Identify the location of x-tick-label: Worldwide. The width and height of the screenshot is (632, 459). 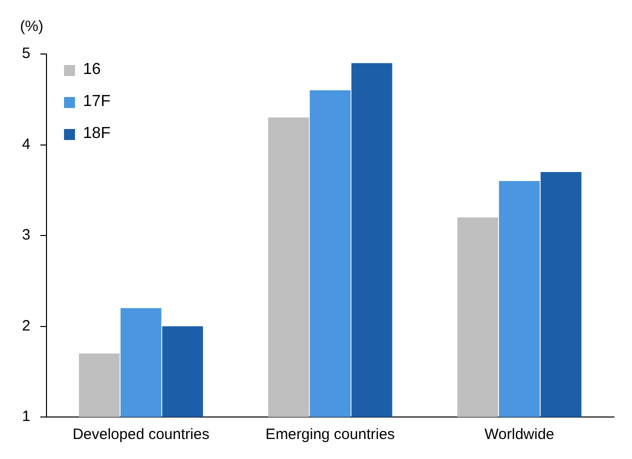
(519, 435).